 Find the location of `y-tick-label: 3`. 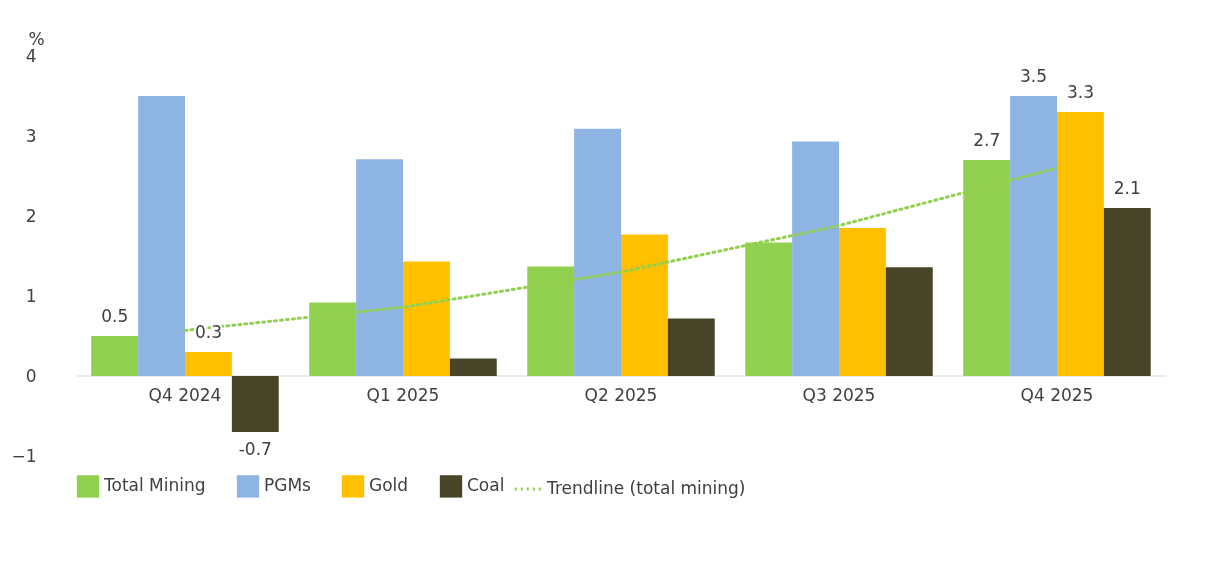

y-tick-label: 3 is located at coordinates (31, 135).